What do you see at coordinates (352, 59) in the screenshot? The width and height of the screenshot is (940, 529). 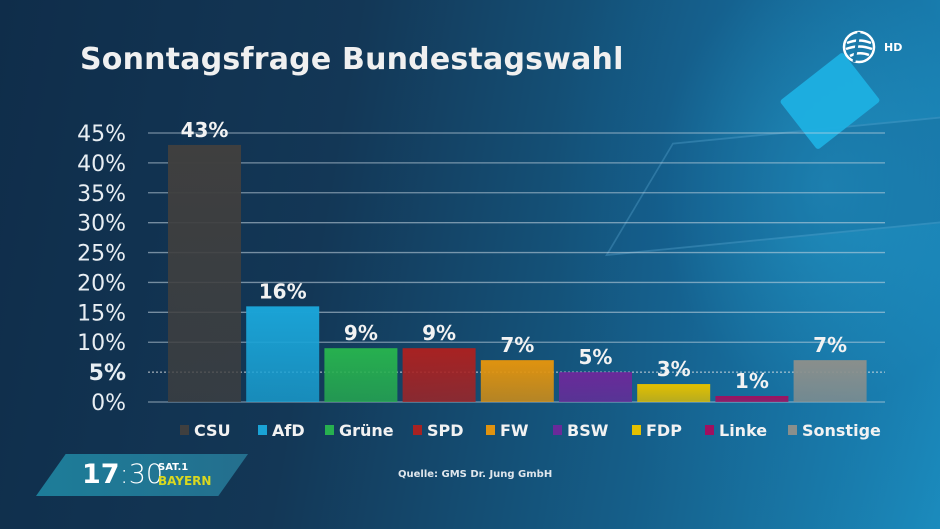 I see `chart-title: Sonntagsfrage Bundestagswahl` at bounding box center [352, 59].